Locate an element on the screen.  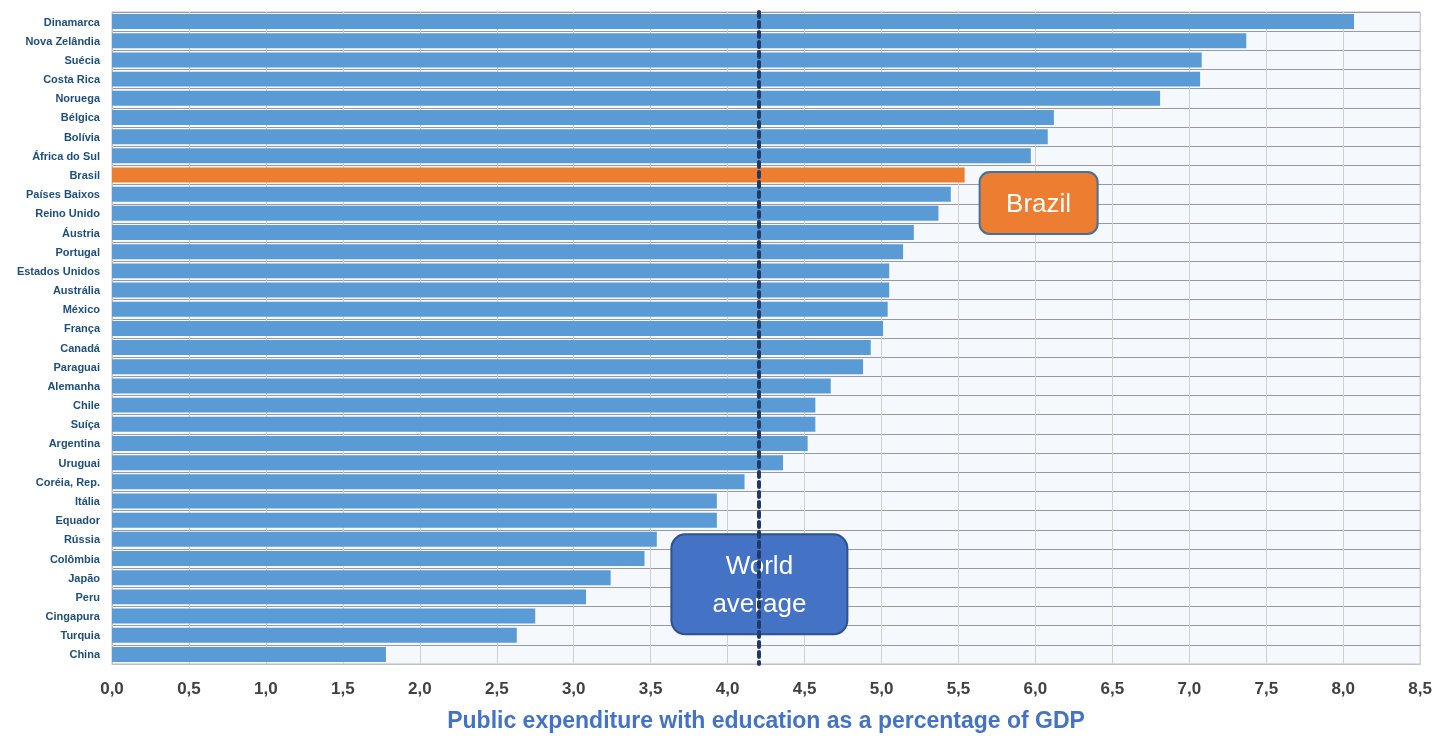
y-tick-label: Países Baixos is located at coordinates (63, 194).